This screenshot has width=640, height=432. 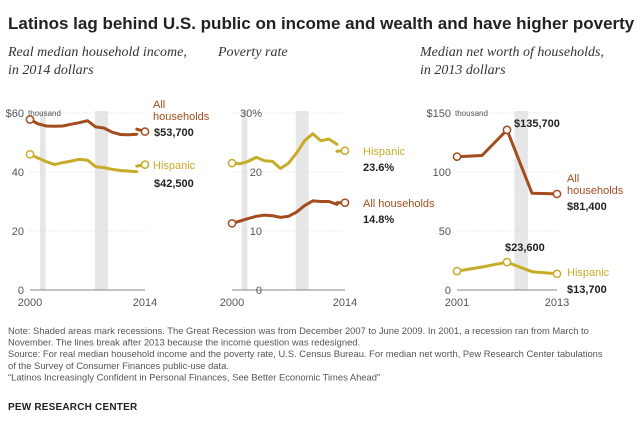 What do you see at coordinates (51, 70) in the screenshot?
I see `panel-title-line: in 2014 dollars` at bounding box center [51, 70].